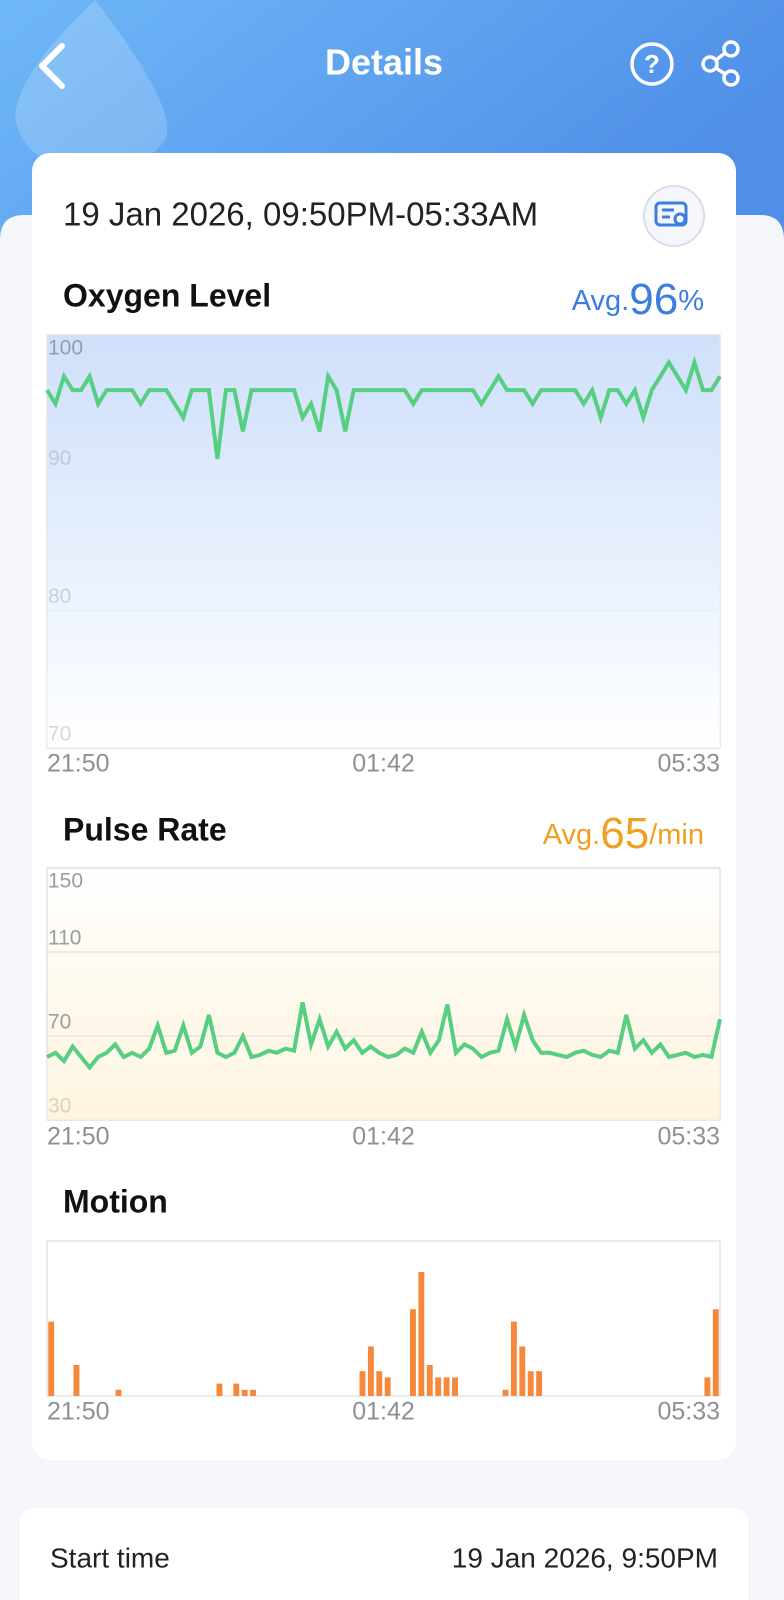  I want to click on drop-decoration, so click(91, 85).